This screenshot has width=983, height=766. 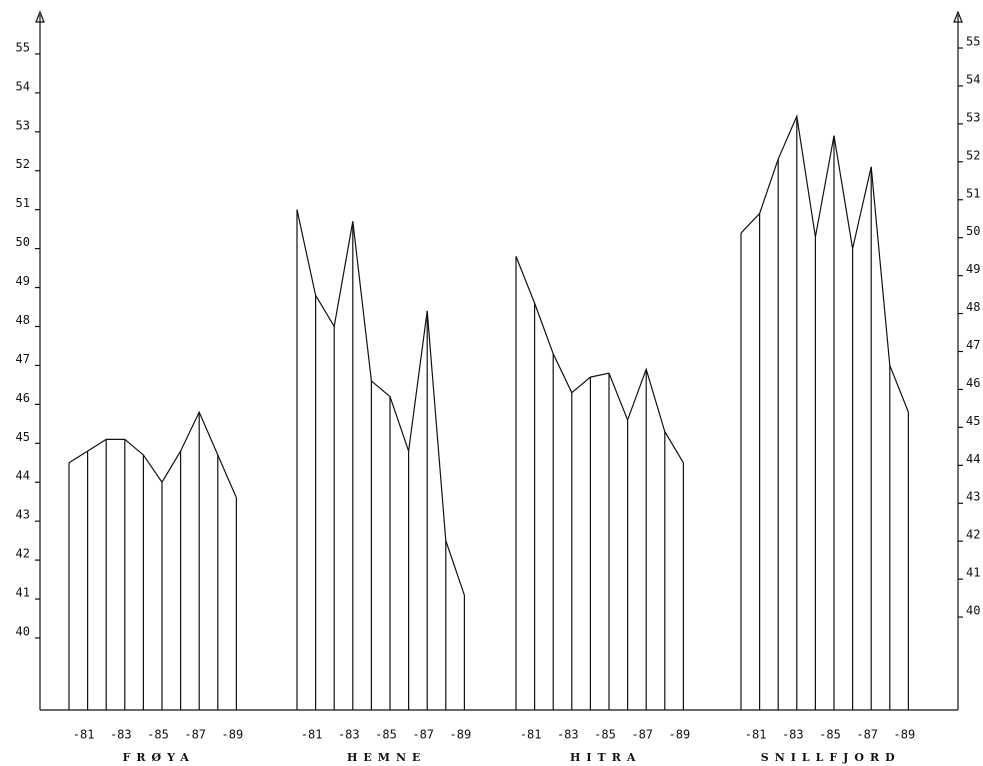 What do you see at coordinates (958, 16) in the screenshot?
I see `right-axis-arrow` at bounding box center [958, 16].